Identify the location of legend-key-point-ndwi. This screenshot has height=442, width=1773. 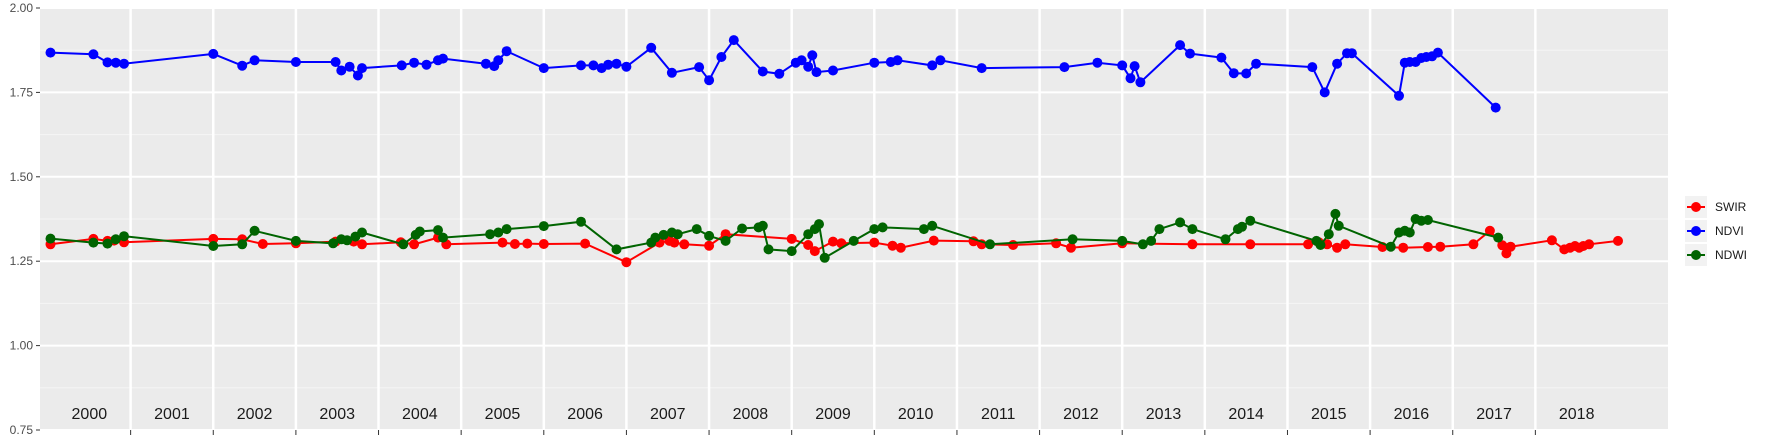
(1696, 255).